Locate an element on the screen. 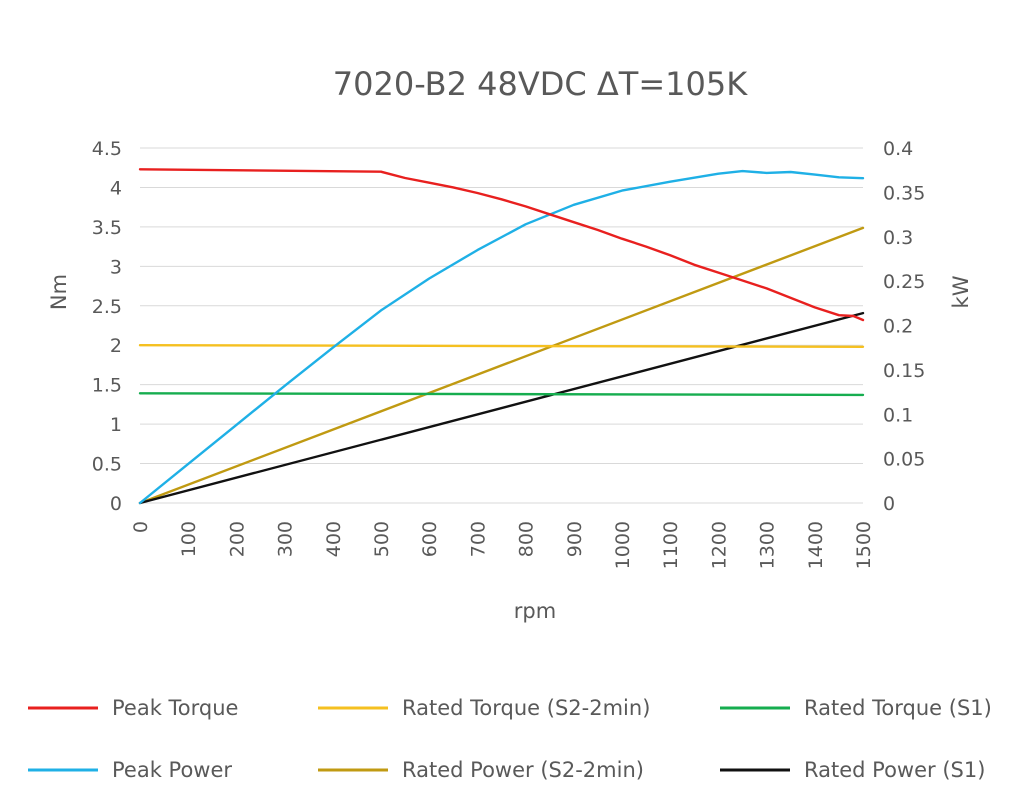 The height and width of the screenshot is (804, 1024). y2-axis-label: kW is located at coordinates (961, 291).